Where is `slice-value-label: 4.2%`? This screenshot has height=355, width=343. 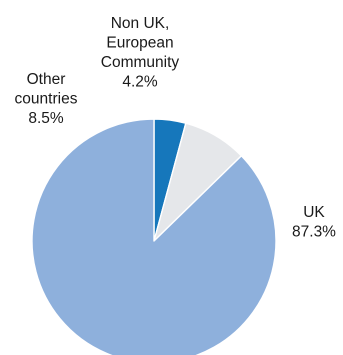
slice-value-label: 4.2% is located at coordinates (140, 82).